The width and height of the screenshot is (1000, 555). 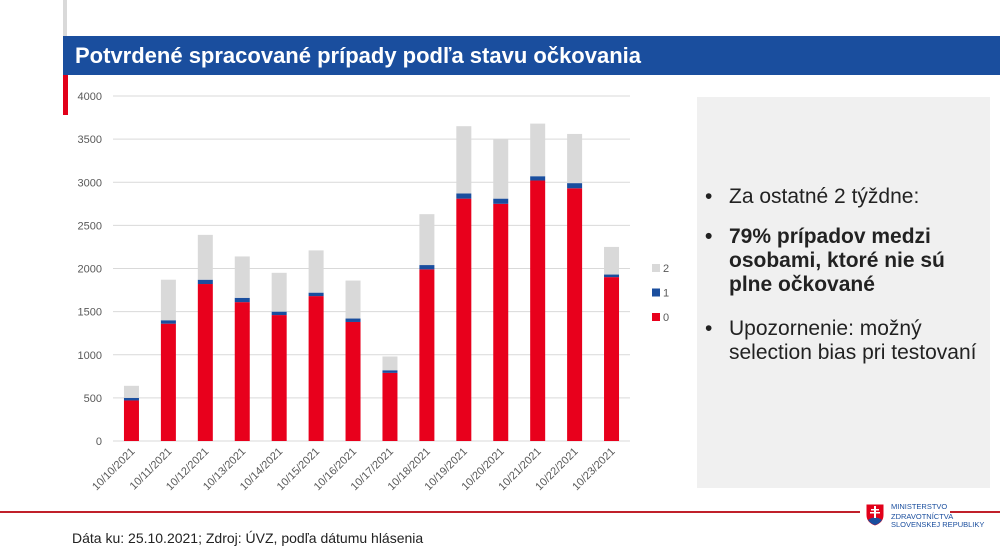 What do you see at coordinates (65, 18) in the screenshot?
I see `decorative-line` at bounding box center [65, 18].